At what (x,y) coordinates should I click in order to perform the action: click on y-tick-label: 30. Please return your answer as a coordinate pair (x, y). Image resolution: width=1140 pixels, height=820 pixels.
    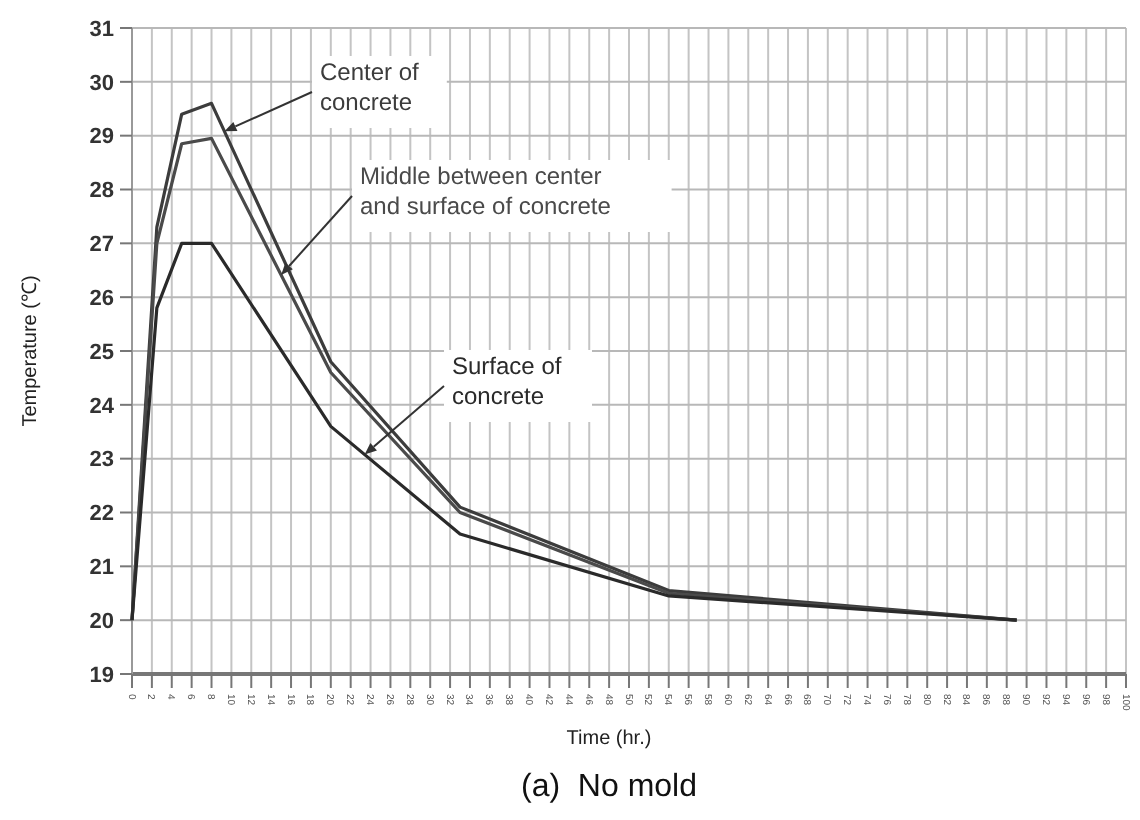
    Looking at the image, I should click on (101, 83).